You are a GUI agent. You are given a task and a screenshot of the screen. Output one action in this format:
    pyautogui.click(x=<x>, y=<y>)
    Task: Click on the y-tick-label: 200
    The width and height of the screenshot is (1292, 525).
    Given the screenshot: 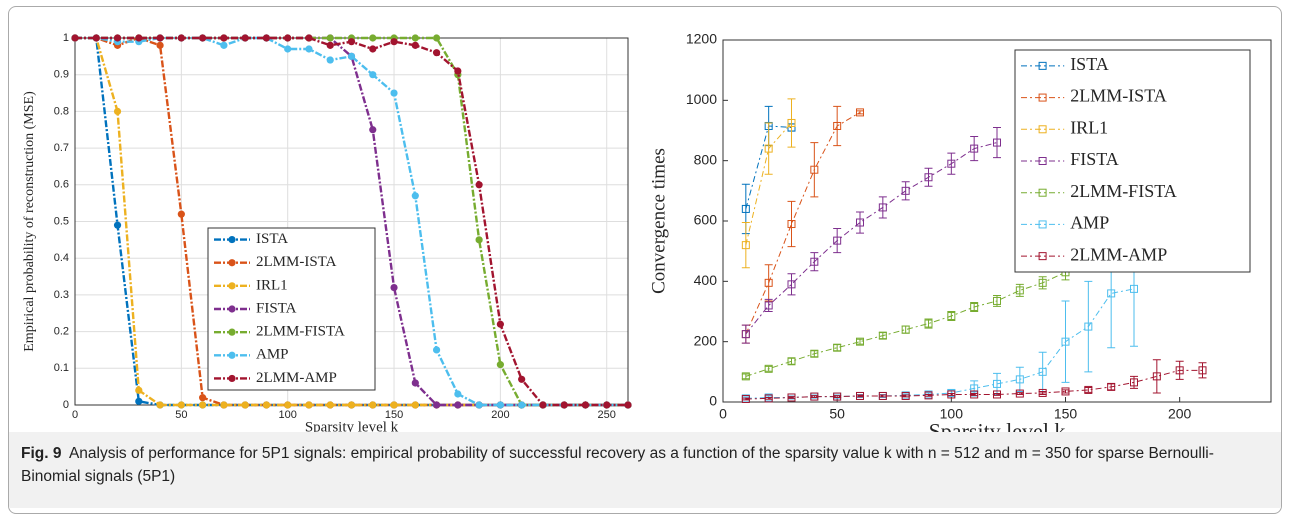 What is the action you would take?
    pyautogui.click(x=706, y=340)
    